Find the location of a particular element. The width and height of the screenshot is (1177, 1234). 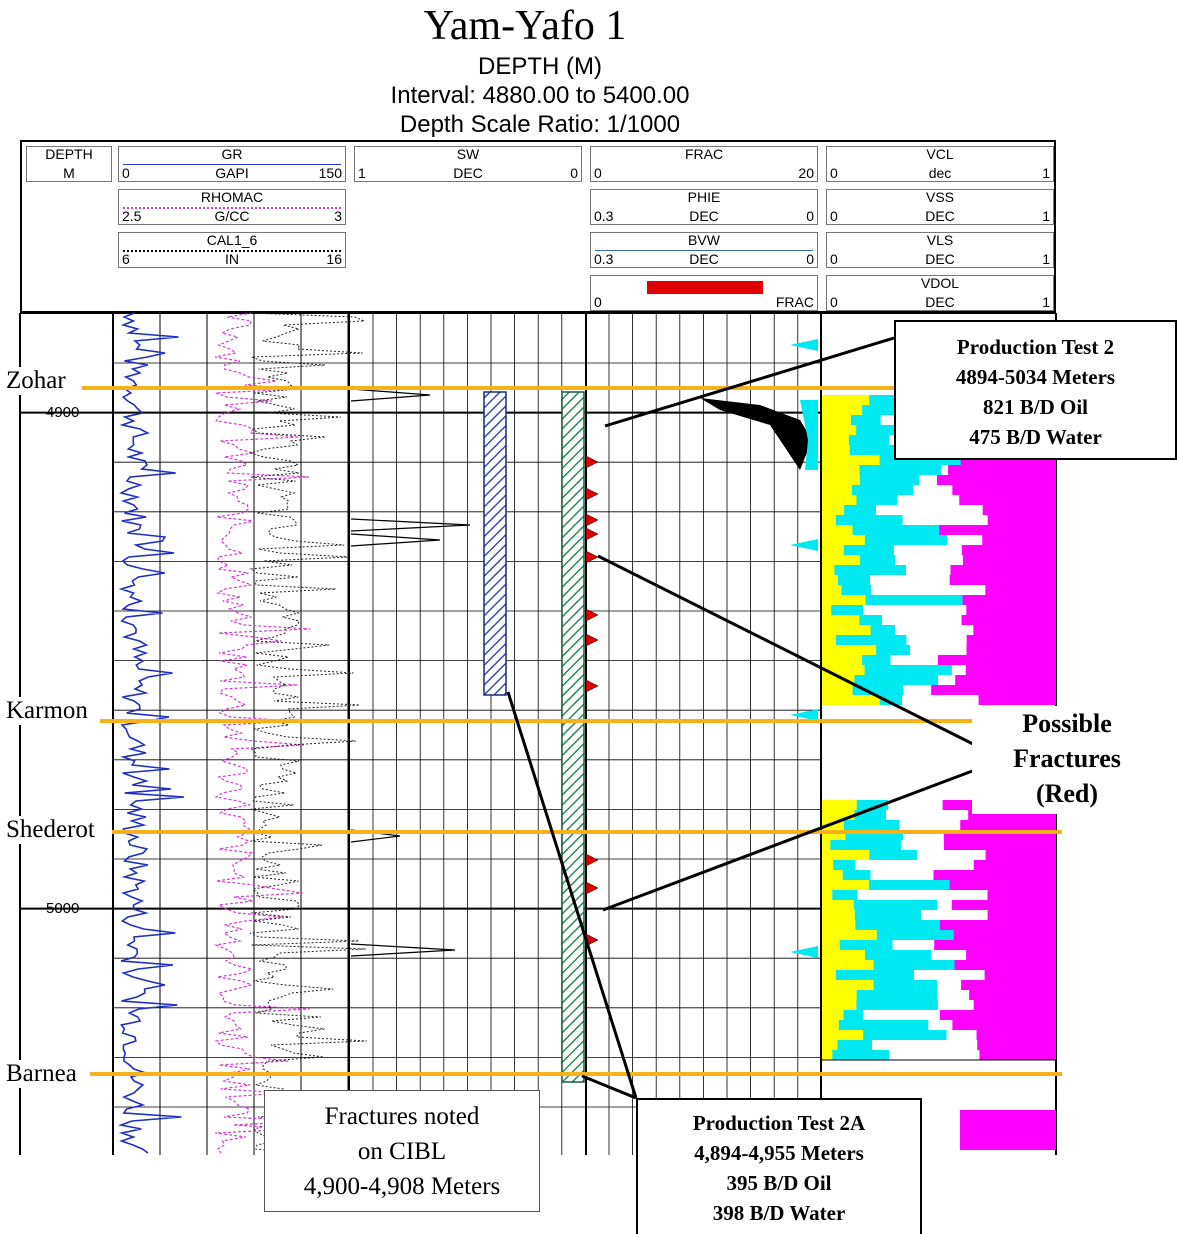

pt2-oil: 821 B/D Oil is located at coordinates (1035, 407).